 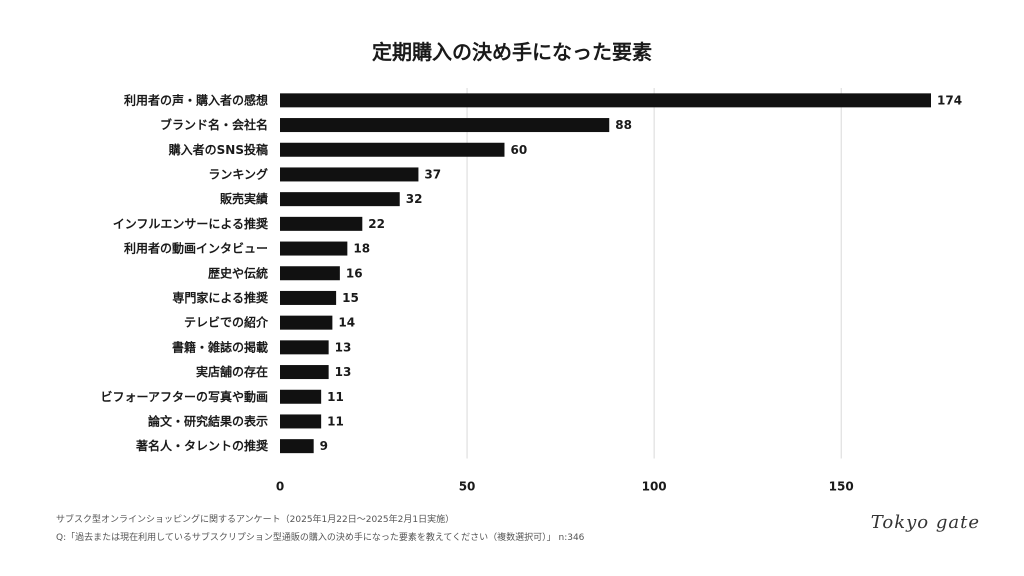 What do you see at coordinates (841, 487) in the screenshot?
I see `x-tick-label: 150` at bounding box center [841, 487].